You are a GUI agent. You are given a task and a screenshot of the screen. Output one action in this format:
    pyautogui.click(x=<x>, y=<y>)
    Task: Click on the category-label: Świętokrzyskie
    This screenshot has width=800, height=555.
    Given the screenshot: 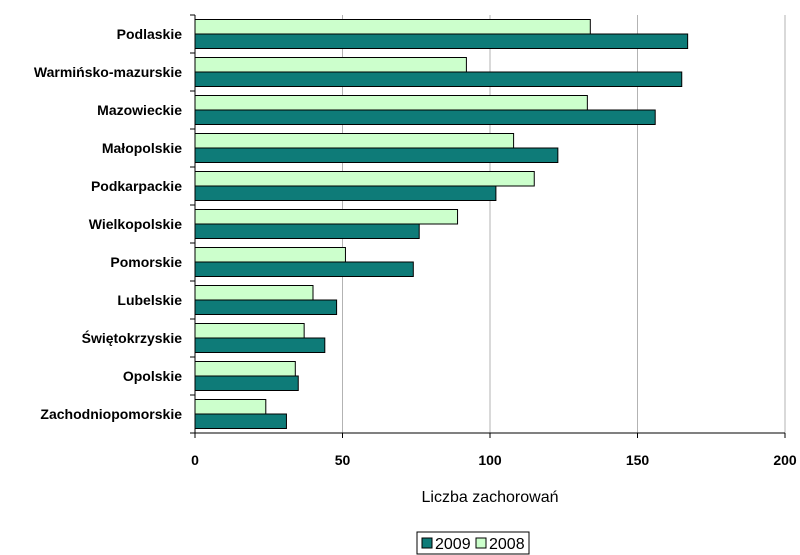 What is the action you would take?
    pyautogui.click(x=132, y=337)
    